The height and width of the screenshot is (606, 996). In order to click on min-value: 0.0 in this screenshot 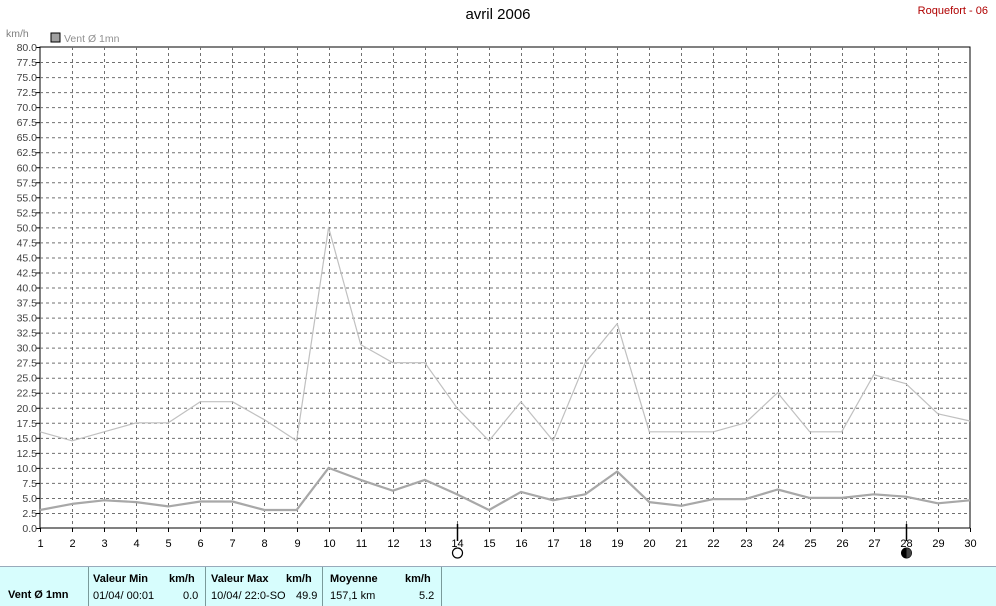, I will do `click(191, 596)`.